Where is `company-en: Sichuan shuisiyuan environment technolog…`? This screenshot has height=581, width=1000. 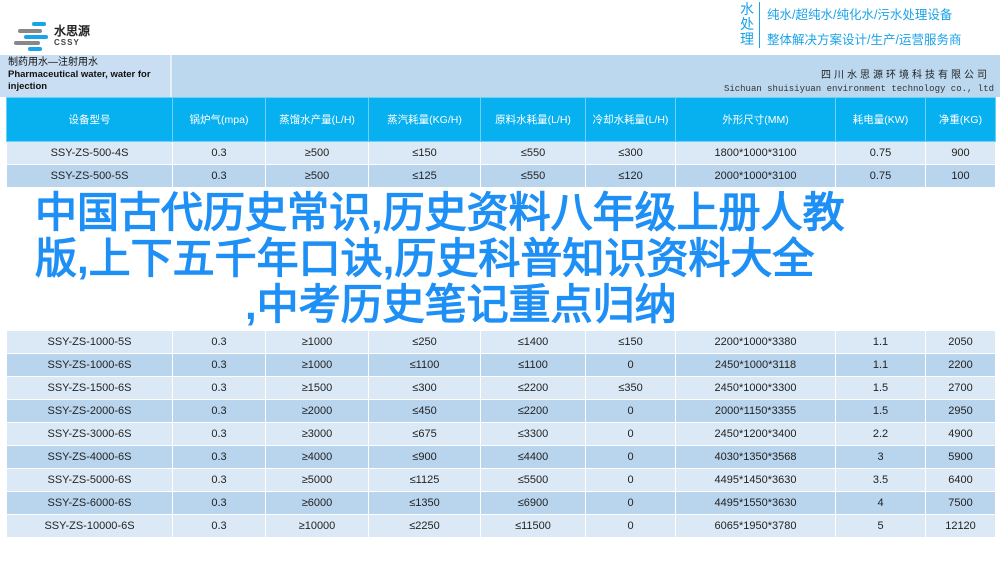
company-en: Sichuan shuisiyuan environment technolog… is located at coordinates (858, 89).